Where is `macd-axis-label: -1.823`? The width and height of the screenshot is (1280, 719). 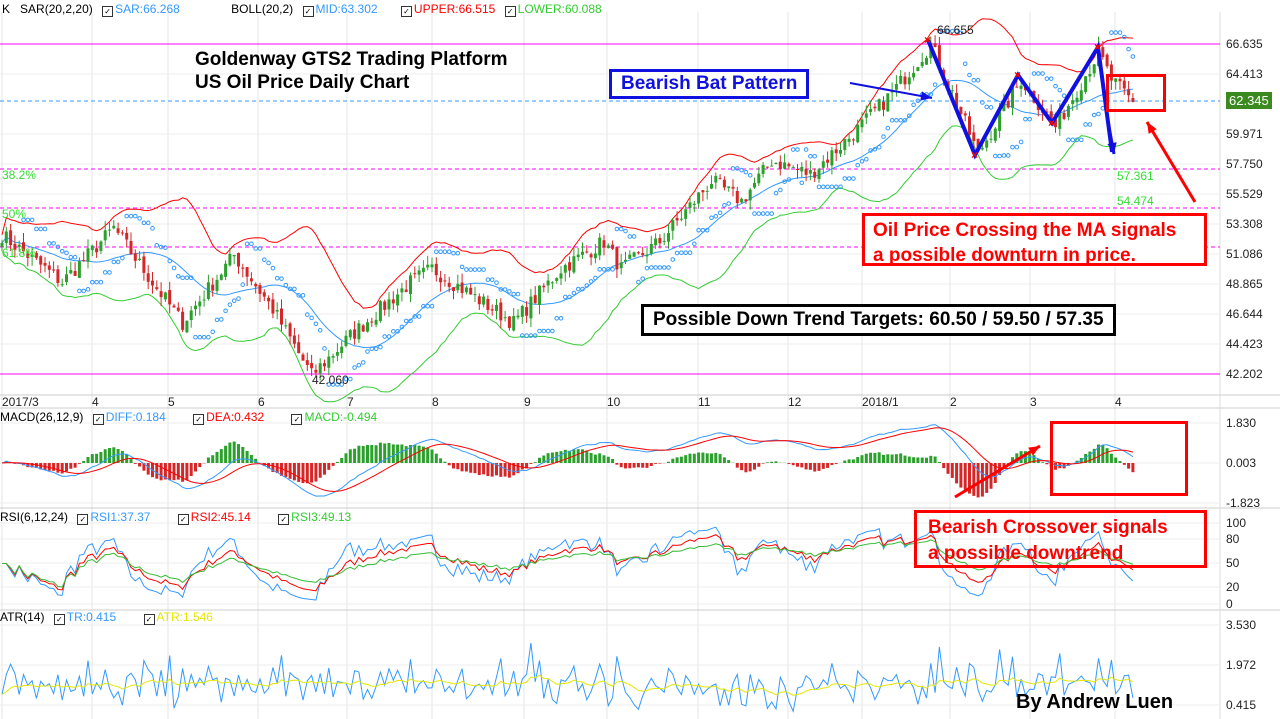 macd-axis-label: -1.823 is located at coordinates (1243, 503).